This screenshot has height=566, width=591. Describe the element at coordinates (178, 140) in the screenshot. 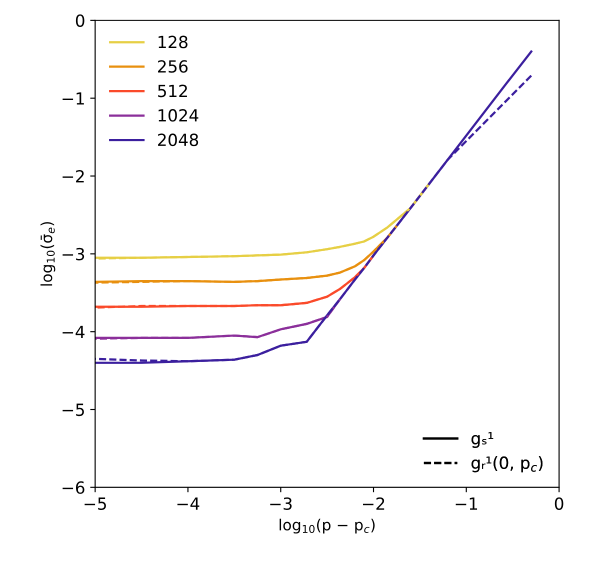

I see `legend-label: 2048` at that location.